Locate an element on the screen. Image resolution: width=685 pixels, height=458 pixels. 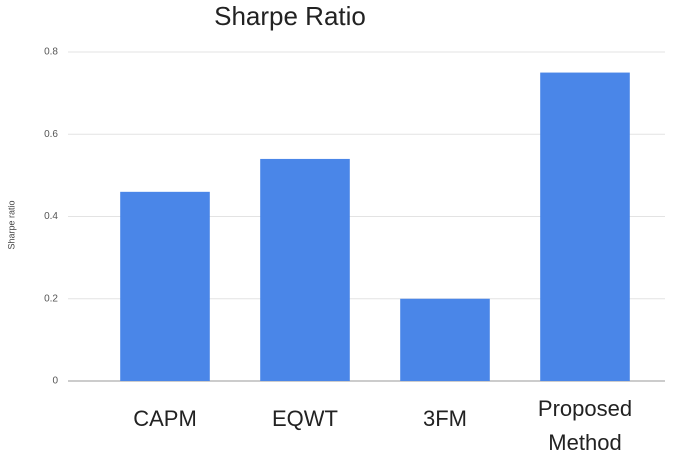
y-tick-label: 0.4 is located at coordinates (51, 216).